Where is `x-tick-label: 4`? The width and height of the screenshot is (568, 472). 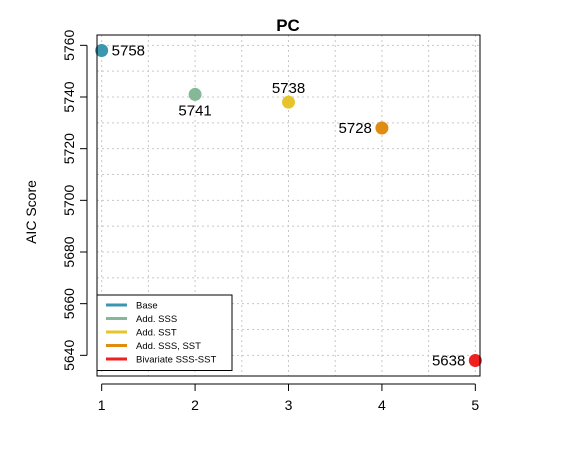
x-tick-label: 4 is located at coordinates (382, 405).